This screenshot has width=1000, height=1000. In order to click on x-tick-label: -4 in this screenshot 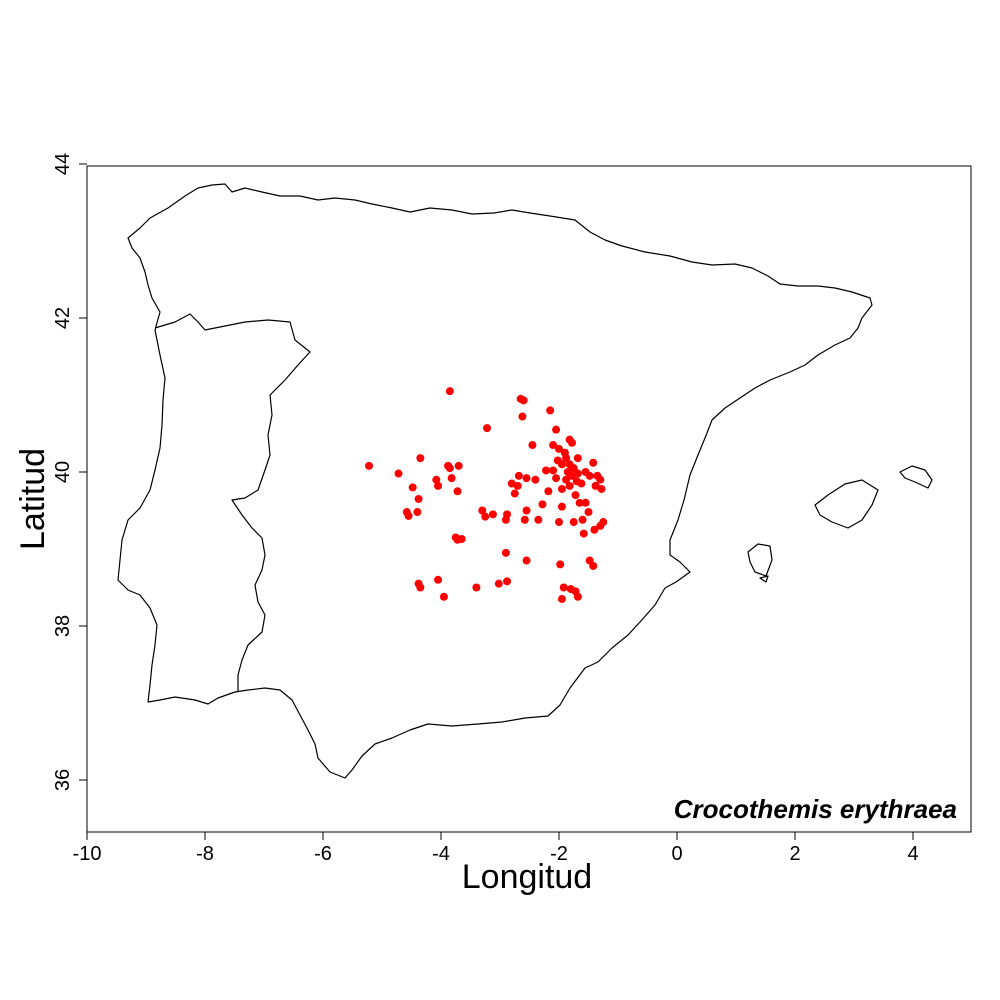, I will do `click(441, 854)`.